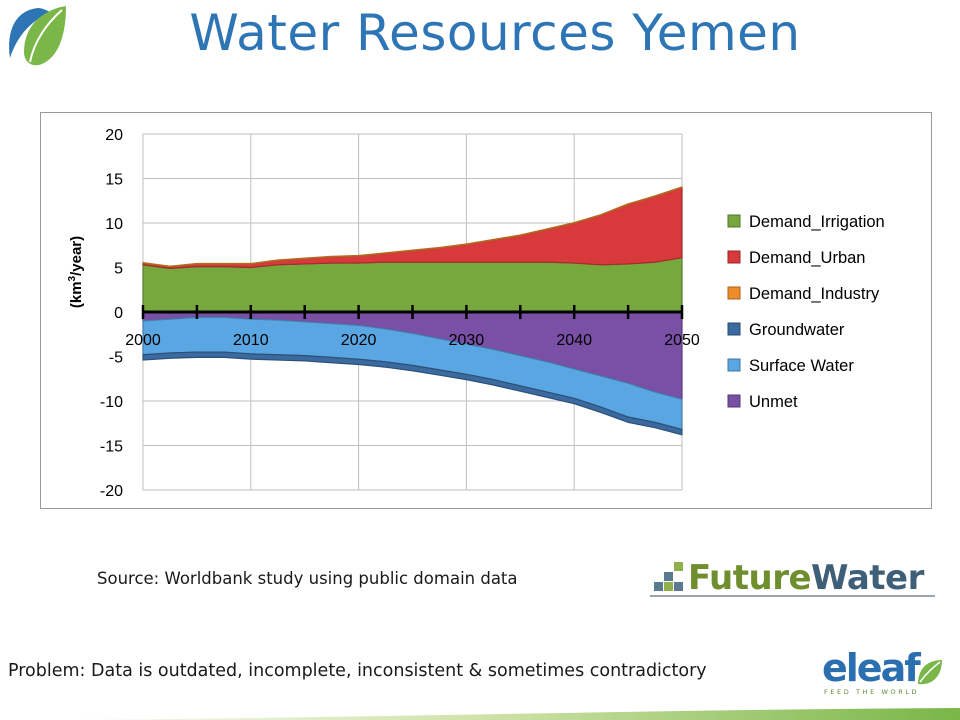 This screenshot has width=960, height=720. What do you see at coordinates (668, 576) in the screenshot?
I see `futurewater-squares-icon` at bounding box center [668, 576].